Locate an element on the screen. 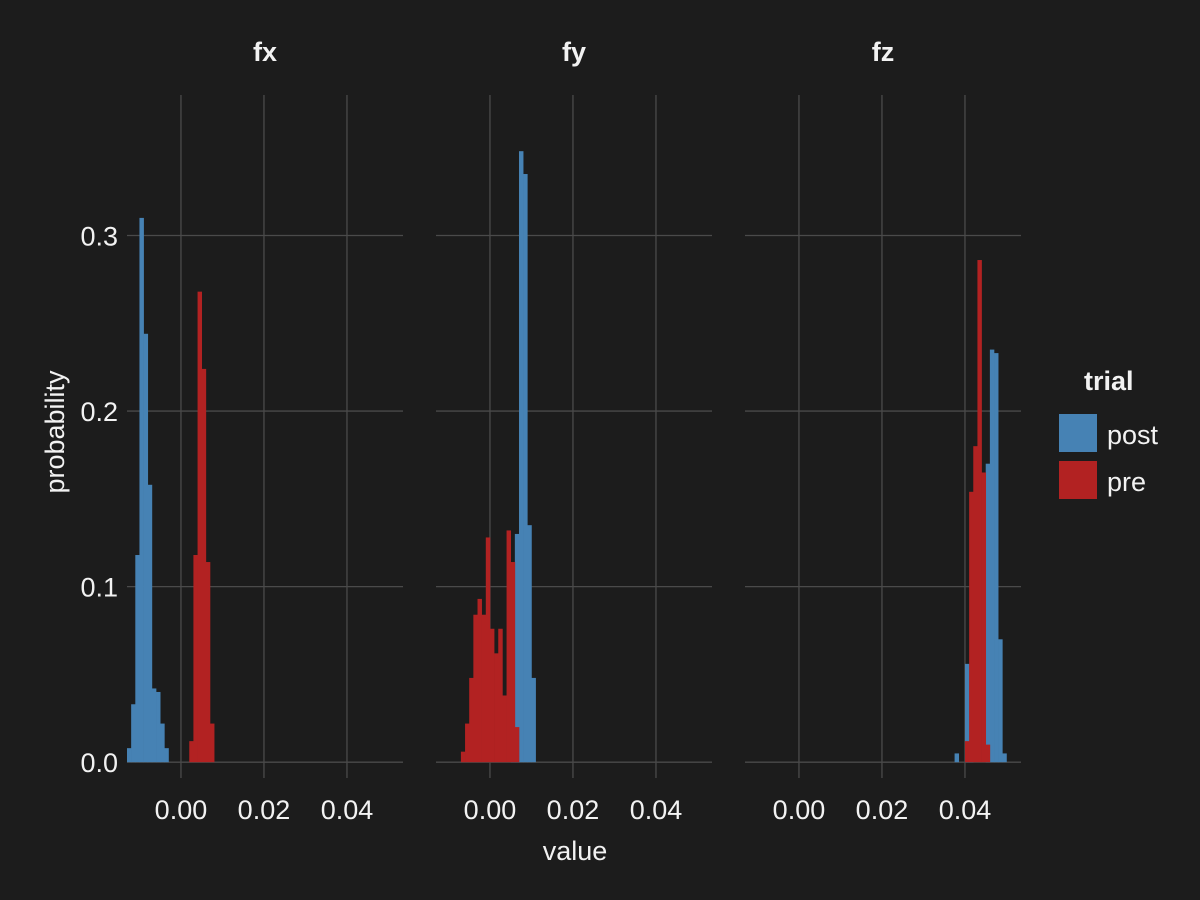 The height and width of the screenshot is (900, 1200). x-axis-title: value is located at coordinates (575, 851).